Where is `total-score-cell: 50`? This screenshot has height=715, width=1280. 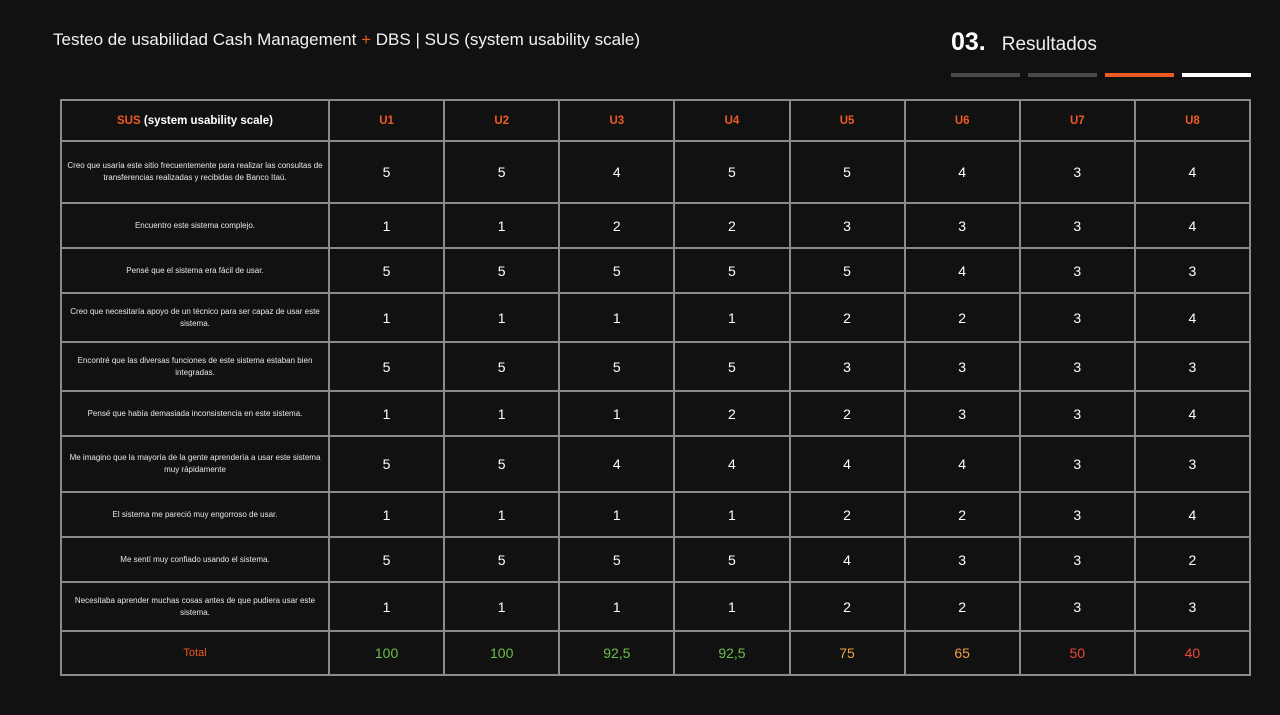 total-score-cell: 50 is located at coordinates (1077, 653).